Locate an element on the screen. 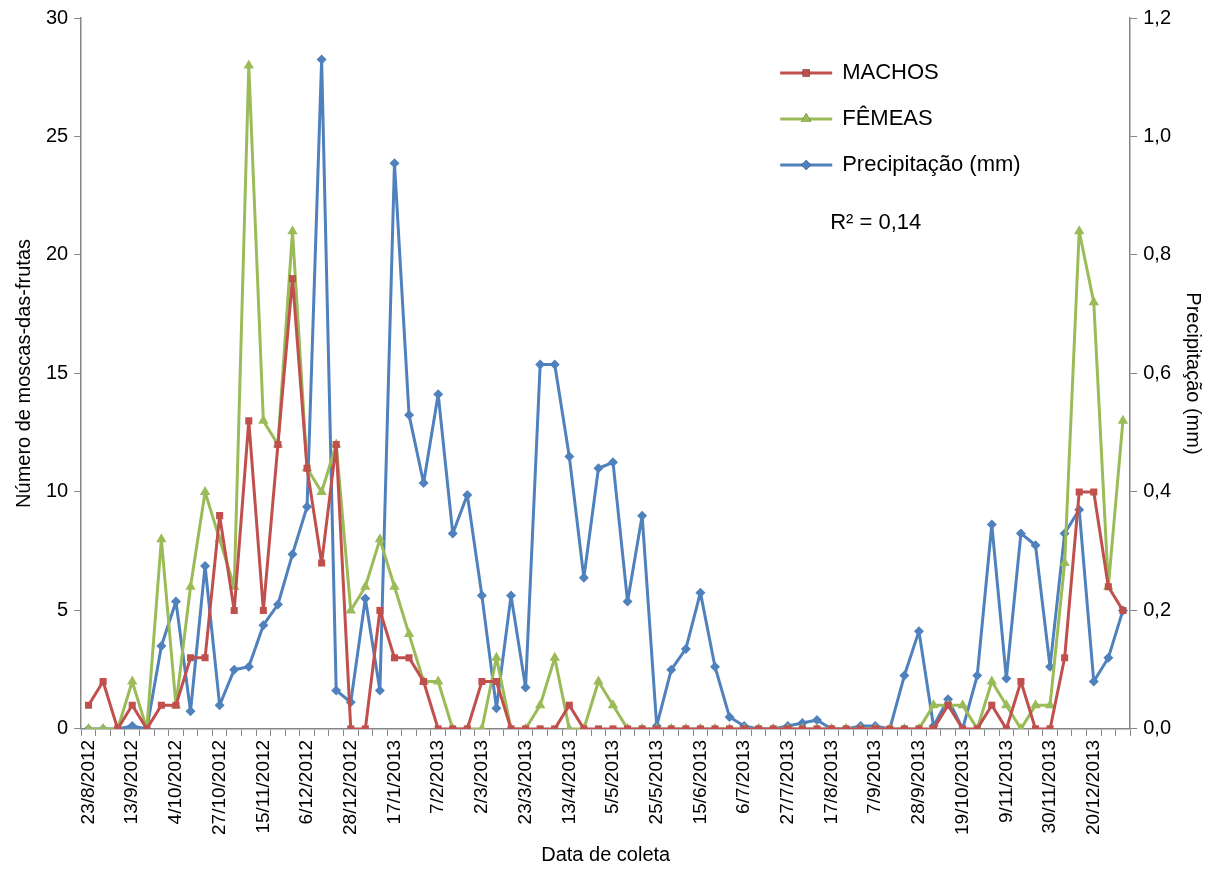  y2-tick-label: 0,6 is located at coordinates (1157, 371).